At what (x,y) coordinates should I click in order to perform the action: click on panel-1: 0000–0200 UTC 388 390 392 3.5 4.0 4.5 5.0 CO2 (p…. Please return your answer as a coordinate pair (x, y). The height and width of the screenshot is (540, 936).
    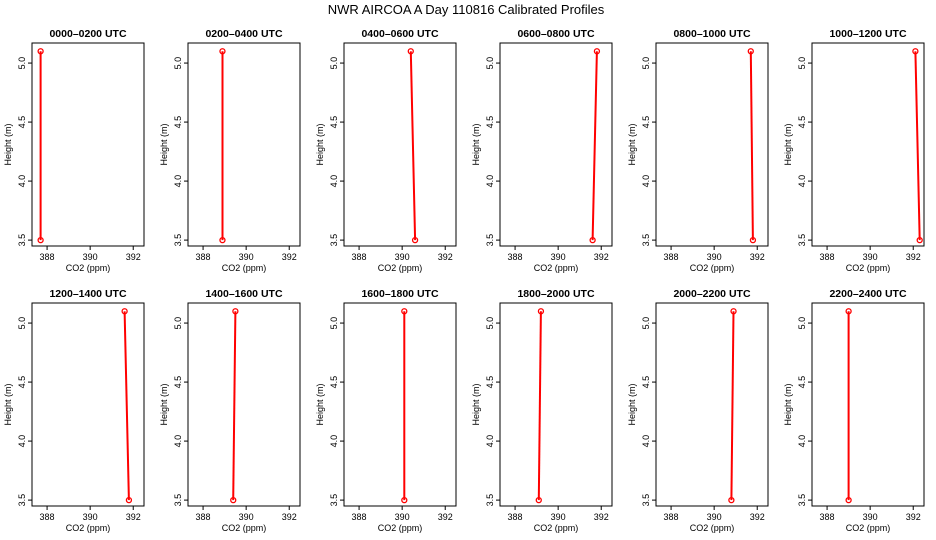
    Looking at the image, I should click on (74, 150).